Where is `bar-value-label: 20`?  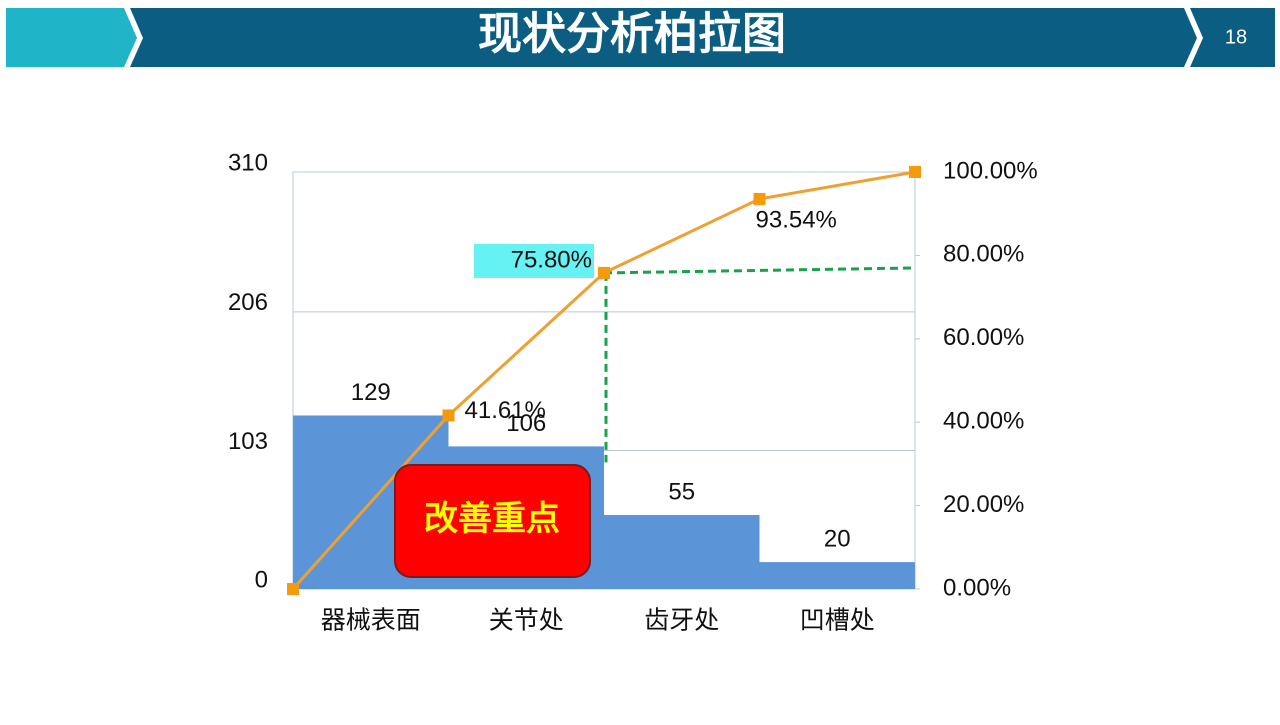
bar-value-label: 20 is located at coordinates (837, 538).